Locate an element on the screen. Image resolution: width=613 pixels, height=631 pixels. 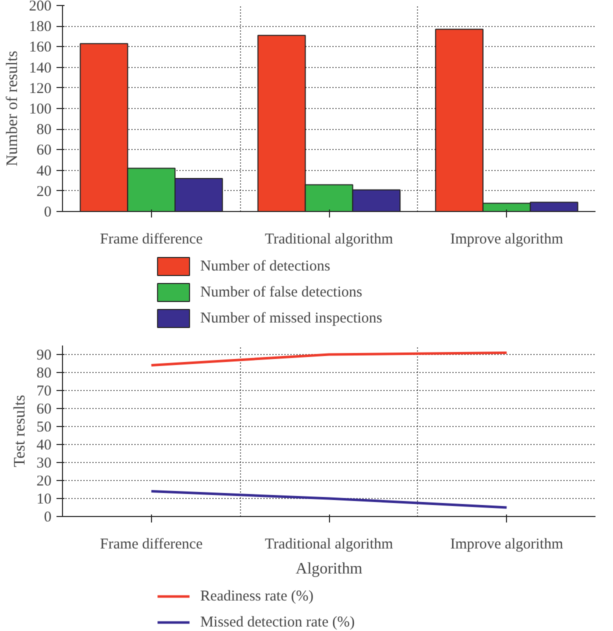
legend-label: Number of detections is located at coordinates (265, 266).